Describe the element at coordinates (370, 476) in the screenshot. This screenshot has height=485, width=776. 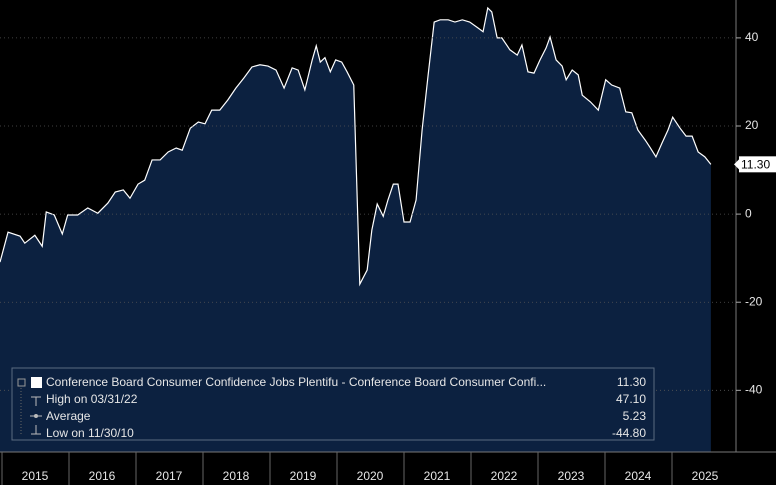
I see `x-tick-label: 2020` at that location.